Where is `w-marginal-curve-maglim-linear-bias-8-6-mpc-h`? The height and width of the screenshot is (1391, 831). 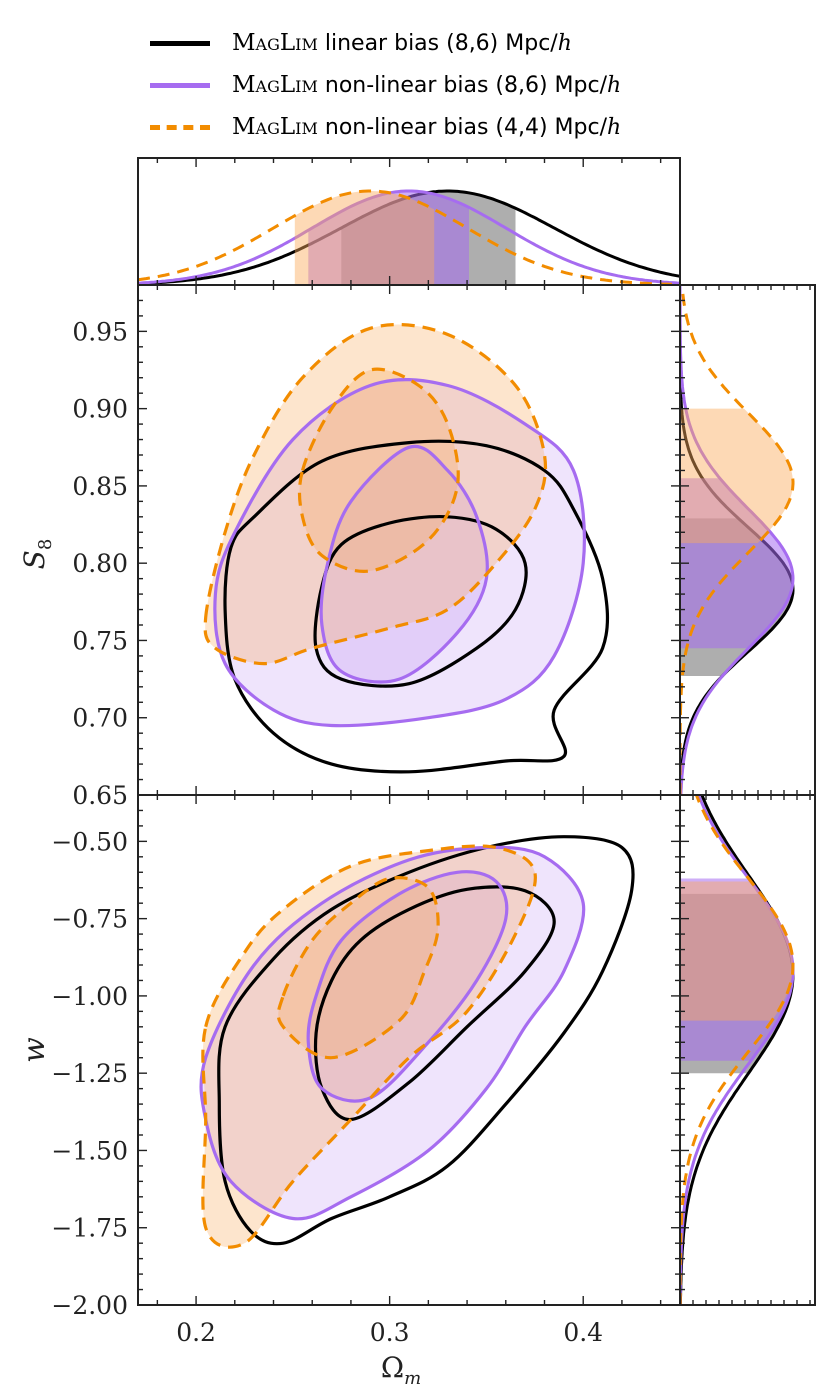 w-marginal-curve-maglim-linear-bias-8-6-mpc-h is located at coordinates (737, 1050).